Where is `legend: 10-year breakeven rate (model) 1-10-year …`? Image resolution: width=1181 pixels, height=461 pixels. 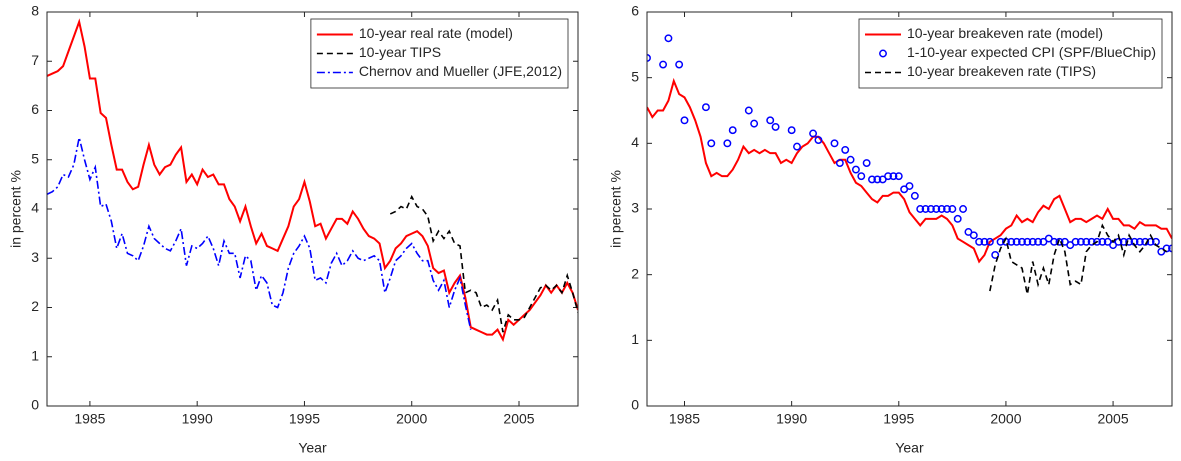
legend: 10-year breakeven rate (model) 1-10-year … is located at coordinates (1010, 53).